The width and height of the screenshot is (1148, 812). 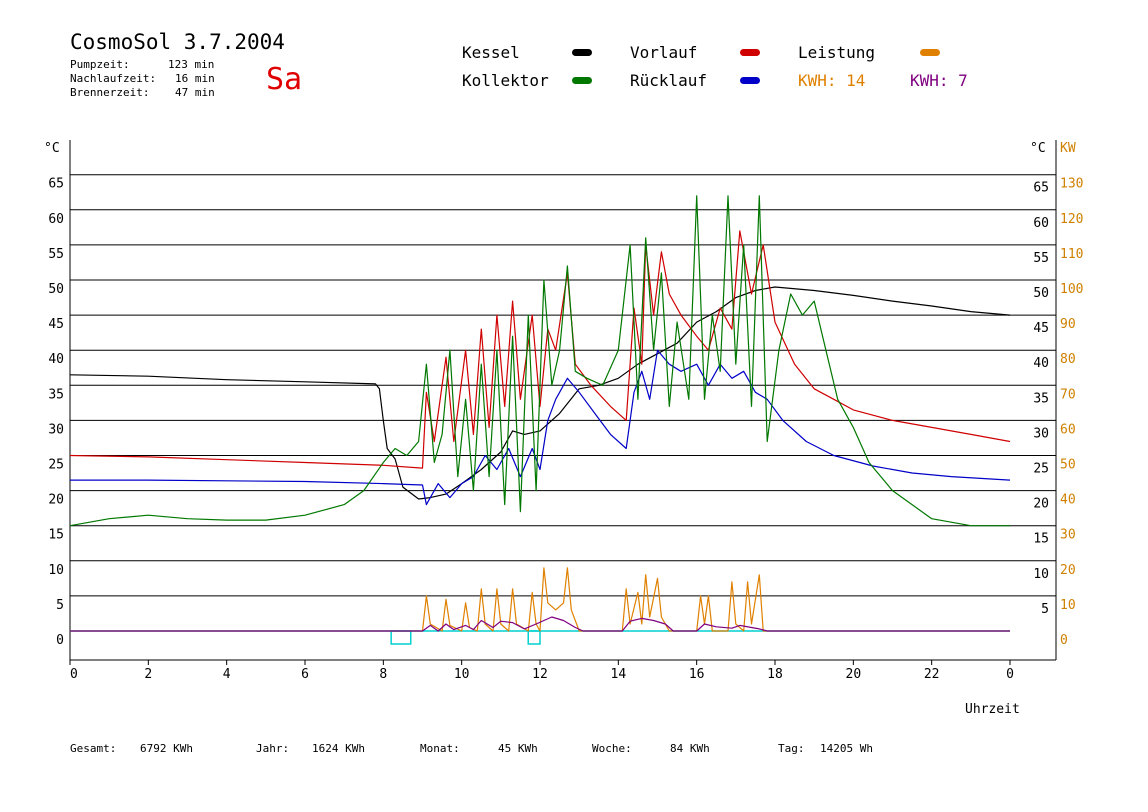 What do you see at coordinates (1041, 293) in the screenshot?
I see `y-right-tick-50: 50` at bounding box center [1041, 293].